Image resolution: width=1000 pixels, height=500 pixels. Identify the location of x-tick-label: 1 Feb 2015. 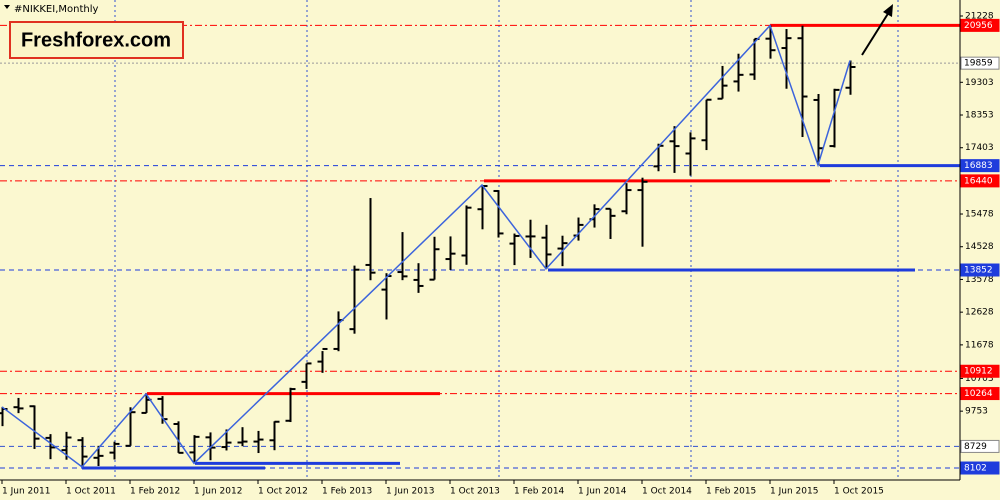
(731, 492).